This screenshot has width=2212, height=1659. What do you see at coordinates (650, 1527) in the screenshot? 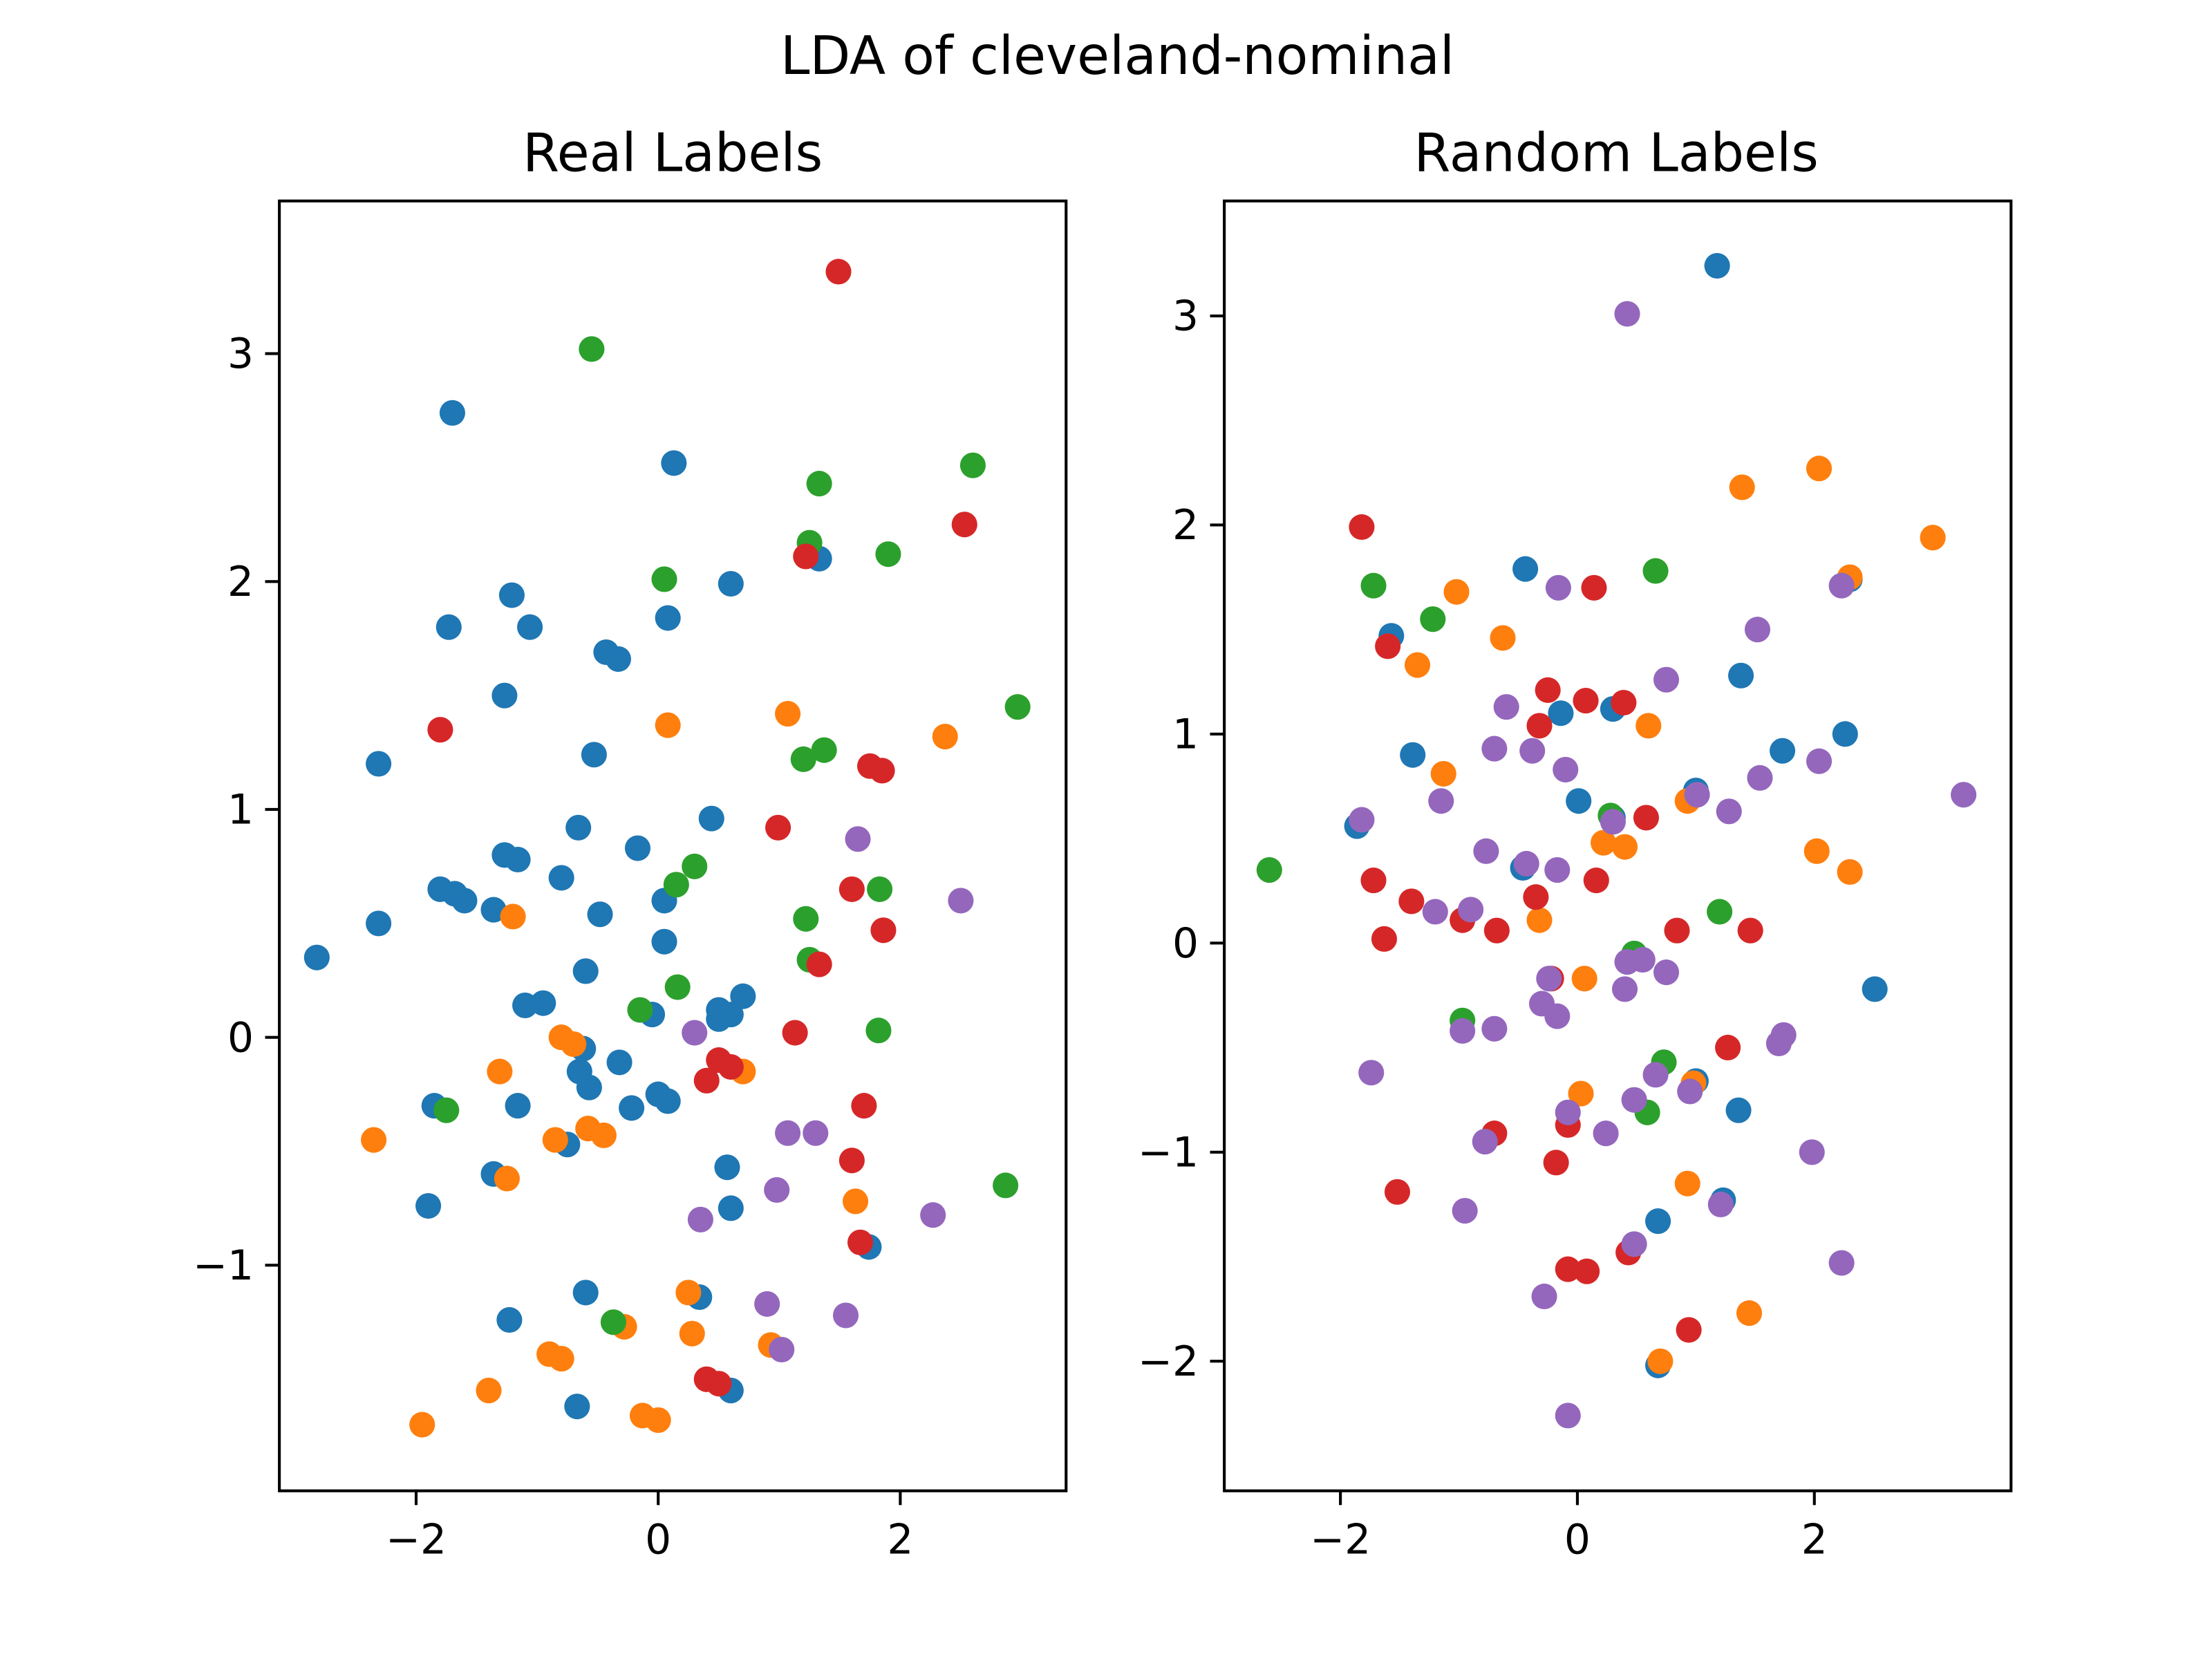
I see `x-axis-real-labels: −2 0 2` at bounding box center [650, 1527].